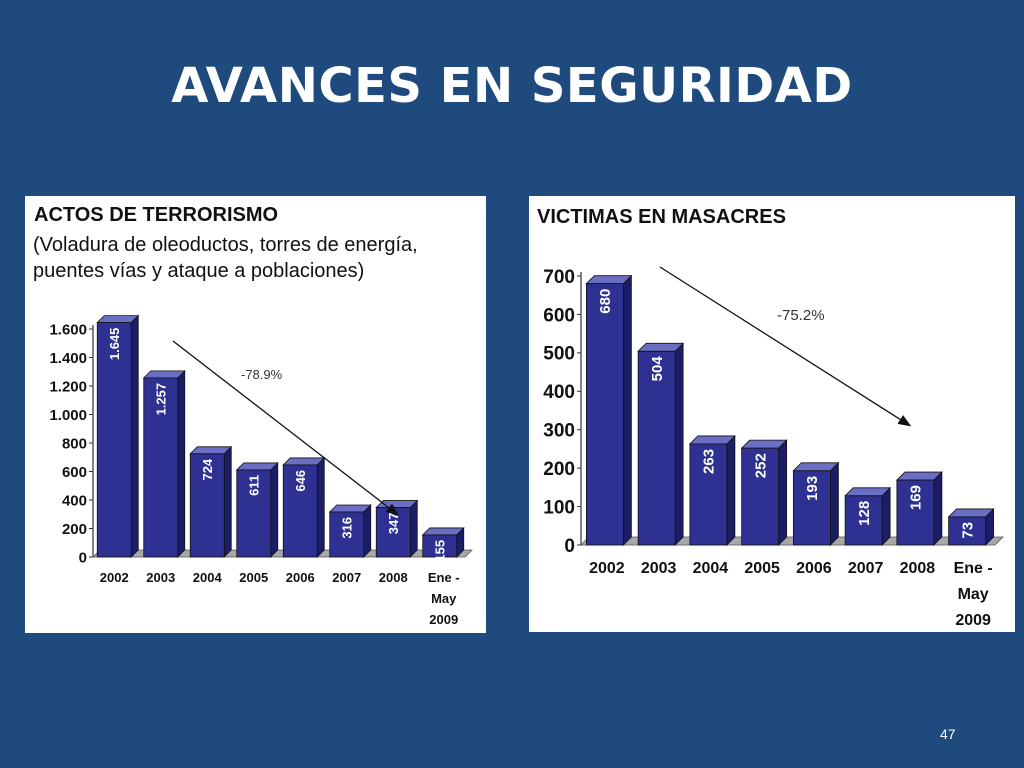 The image size is (1024, 768). I want to click on bar-value-label: 316, so click(346, 528).